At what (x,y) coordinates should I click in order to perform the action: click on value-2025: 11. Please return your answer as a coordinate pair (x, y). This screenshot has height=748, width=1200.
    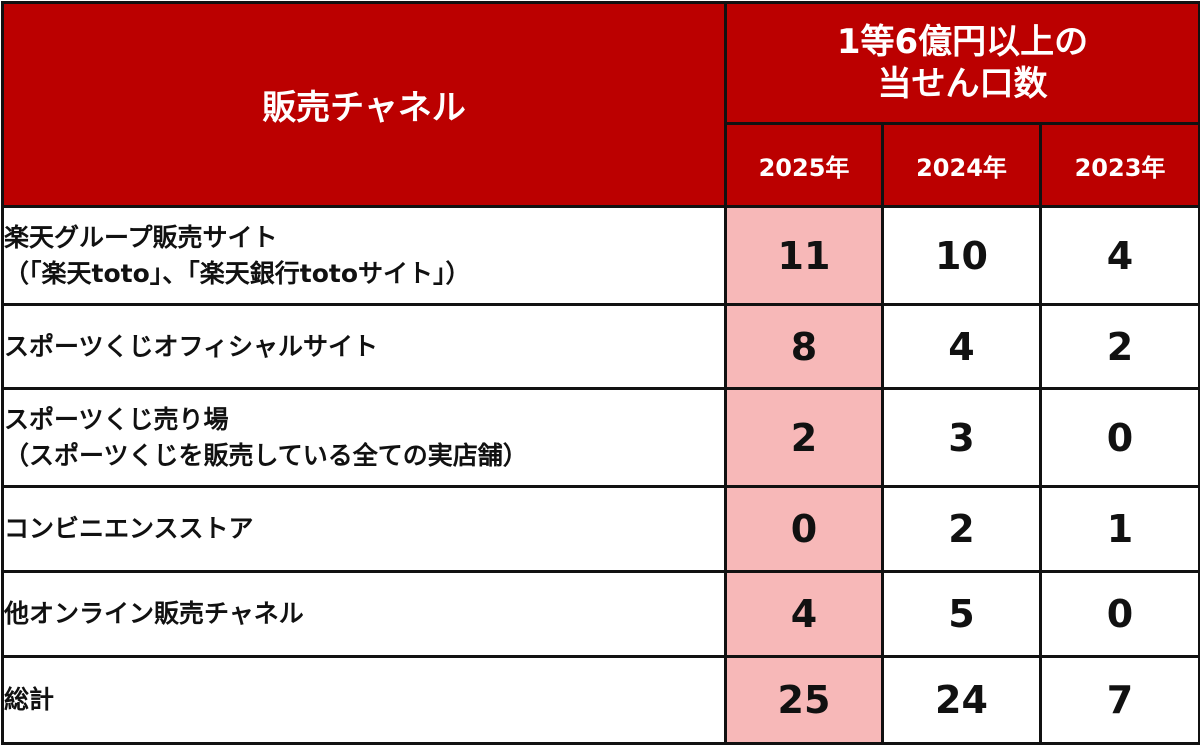
    Looking at the image, I should click on (804, 255).